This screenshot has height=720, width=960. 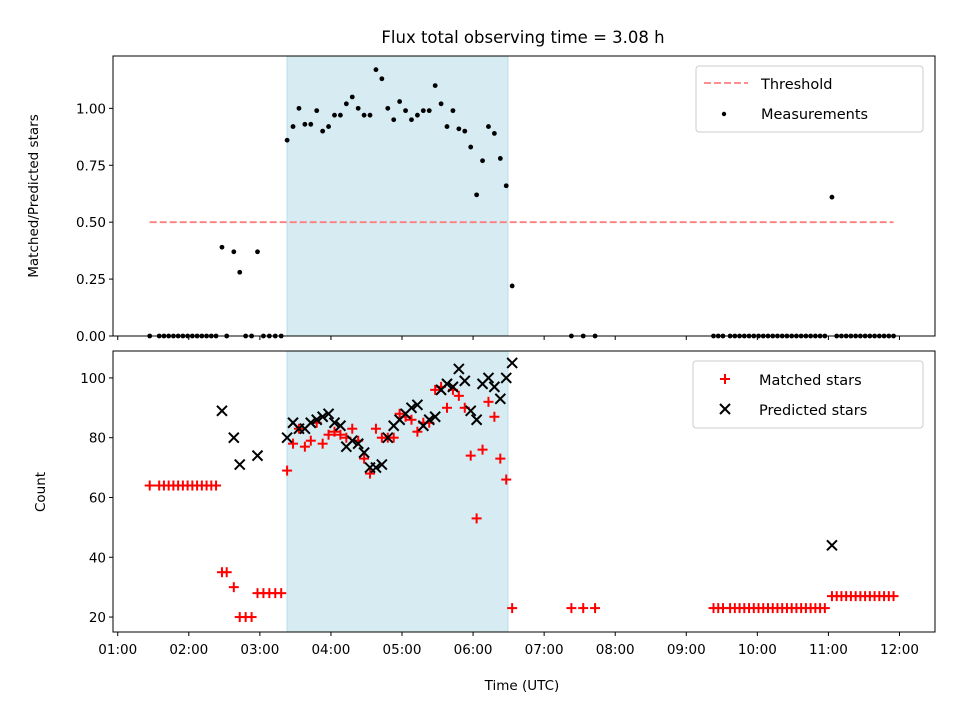 I want to click on count-legend: Matched stars Predicted stars, so click(x=808, y=394).